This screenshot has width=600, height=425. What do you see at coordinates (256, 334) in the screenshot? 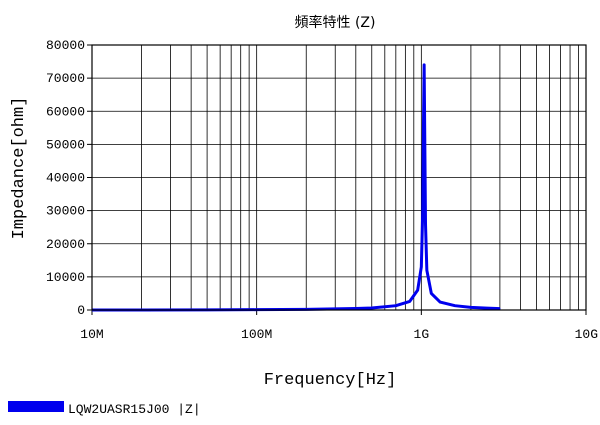
I see `x-tick-label: 100M` at bounding box center [256, 334].